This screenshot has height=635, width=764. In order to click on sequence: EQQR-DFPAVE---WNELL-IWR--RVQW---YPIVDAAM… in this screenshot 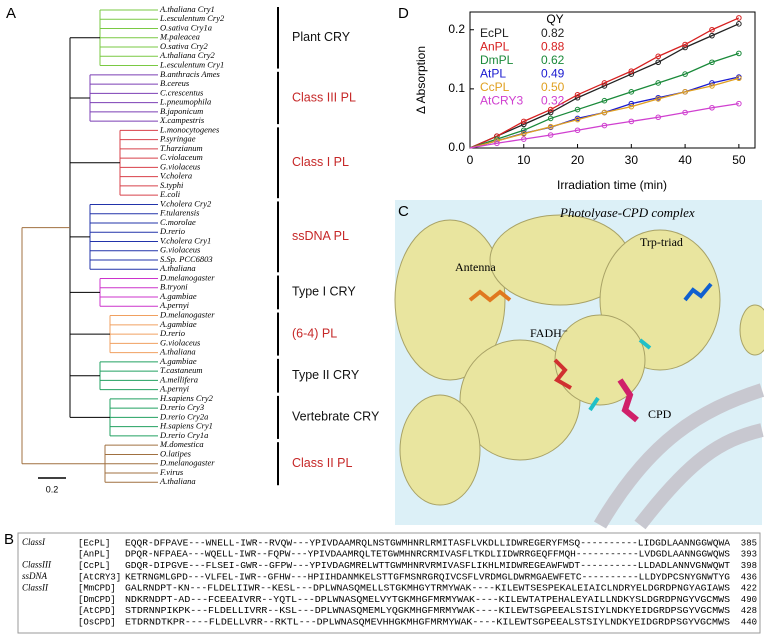, I will do `click(428, 543)`.